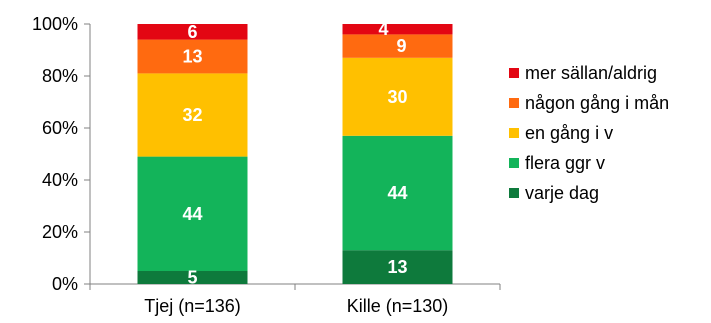 This screenshot has height=323, width=711. What do you see at coordinates (591, 73) in the screenshot?
I see `legend-label: mer sällan/aldrig` at bounding box center [591, 73].